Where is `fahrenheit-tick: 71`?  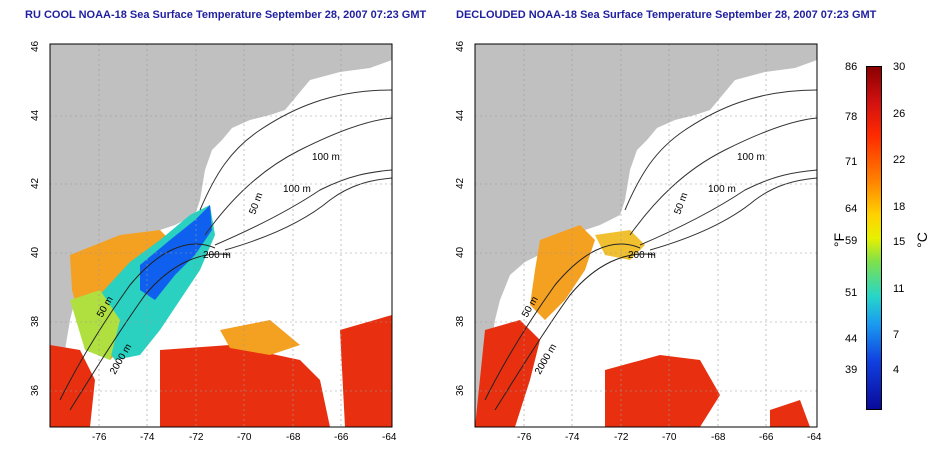 fahrenheit-tick: 71 is located at coordinates (851, 162).